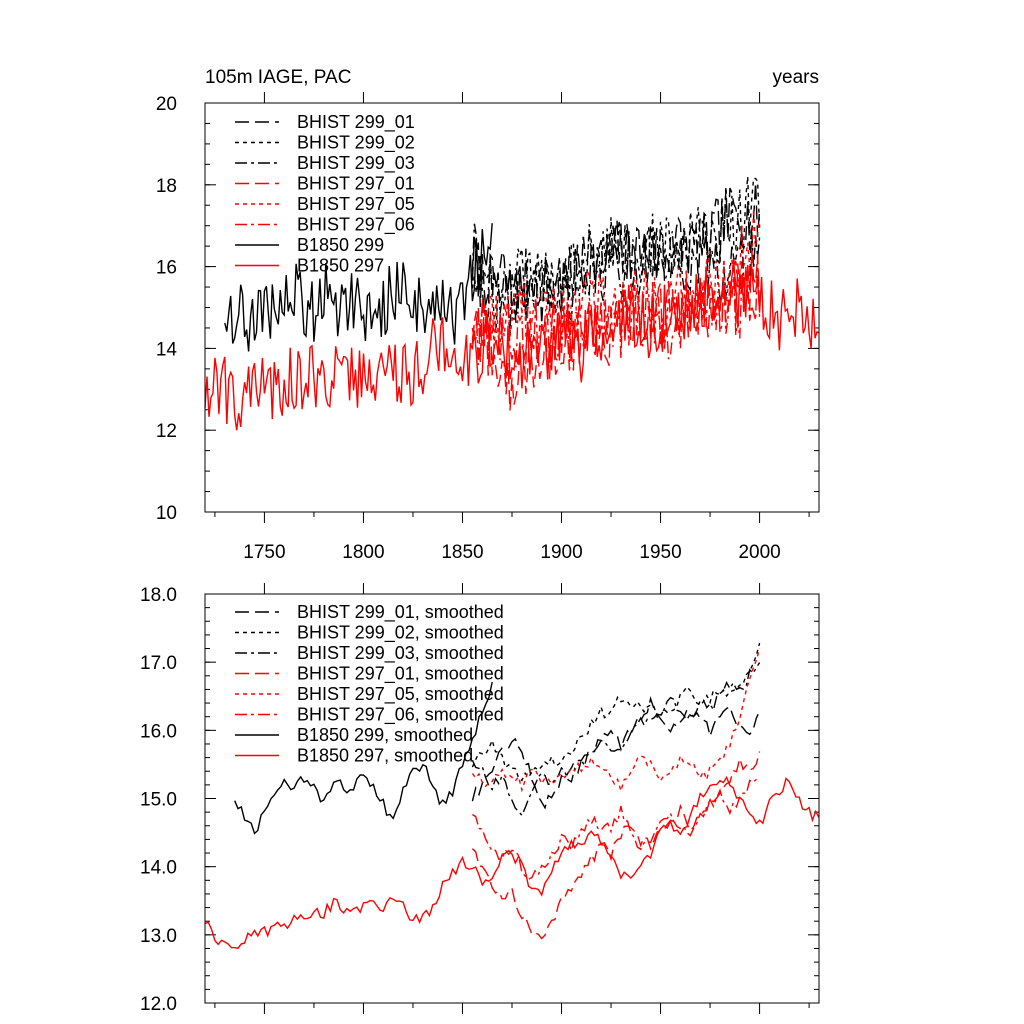 The width and height of the screenshot is (1024, 1024). What do you see at coordinates (166, 186) in the screenshot?
I see `y-tick-label: 18` at bounding box center [166, 186].